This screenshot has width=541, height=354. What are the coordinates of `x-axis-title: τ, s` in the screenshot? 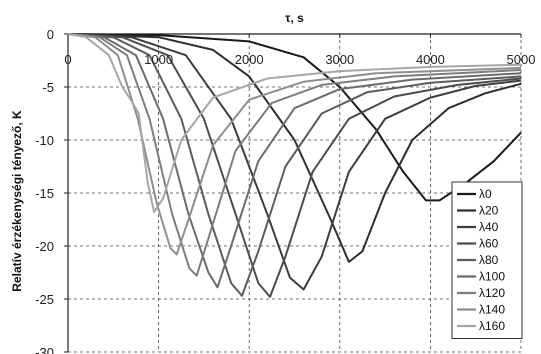 It's located at (294, 18).